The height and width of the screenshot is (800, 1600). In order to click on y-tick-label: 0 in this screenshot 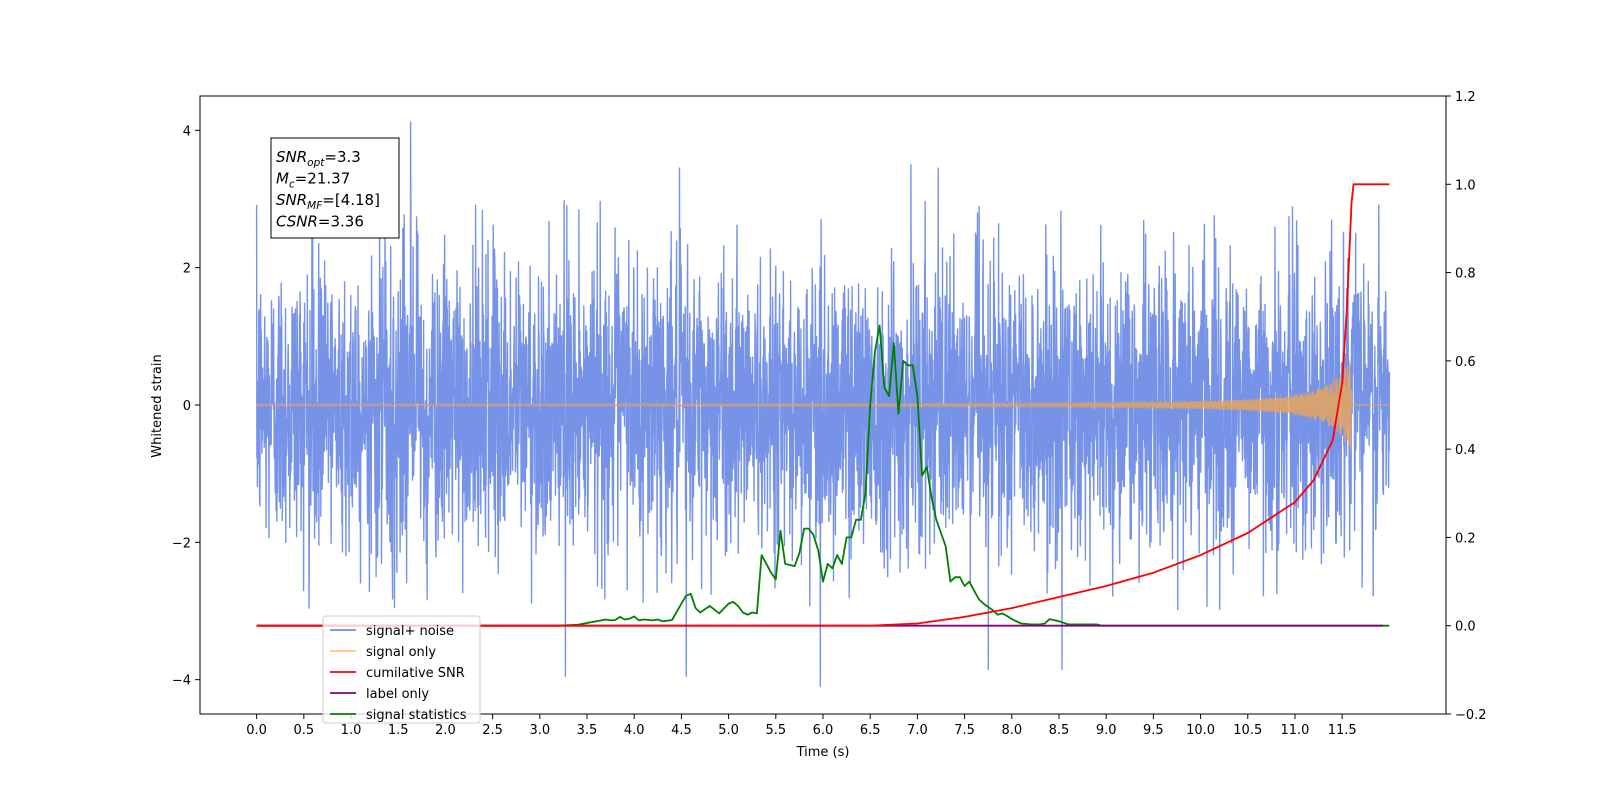, I will do `click(187, 406)`.